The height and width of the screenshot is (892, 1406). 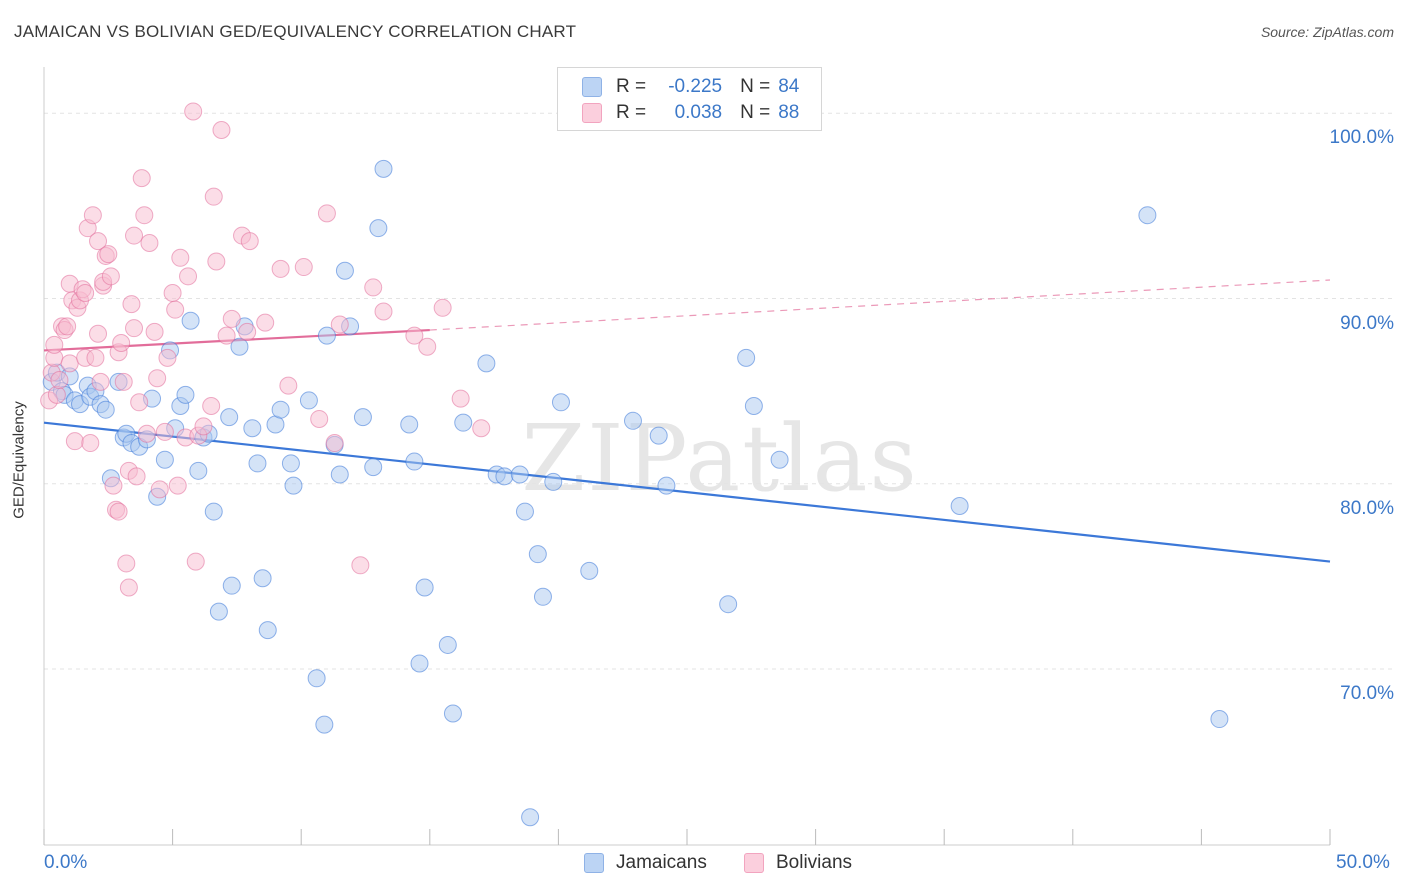 I want to click on series-legend-jamaicans: Jamaicans, so click(x=645, y=863).